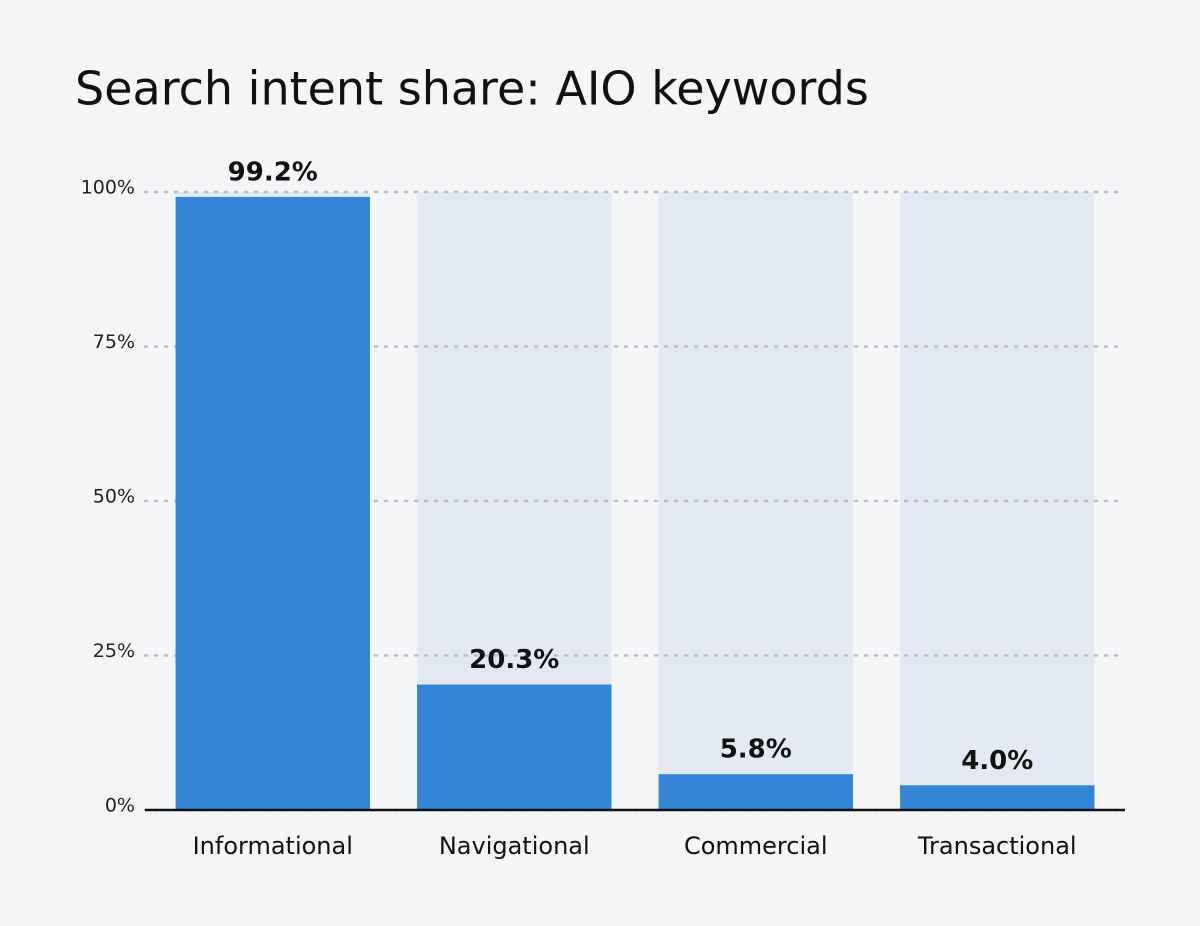  I want to click on y-tick-label: 50%, so click(114, 497).